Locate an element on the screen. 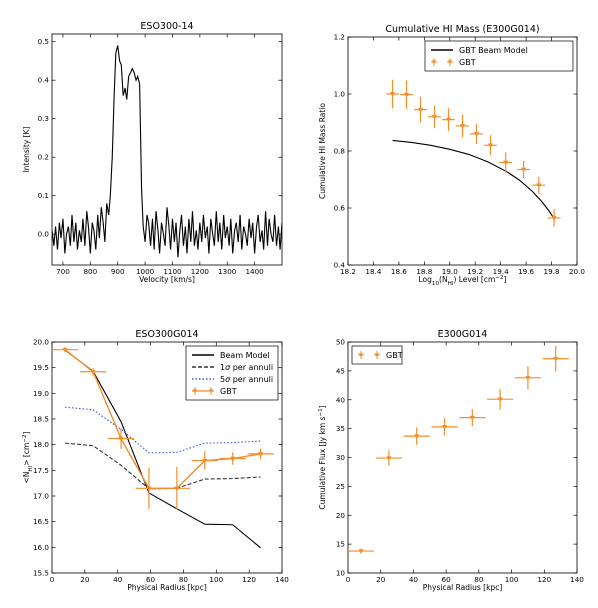 This screenshot has width=598, height=608. y-tick-label: 1.2 is located at coordinates (339, 37).